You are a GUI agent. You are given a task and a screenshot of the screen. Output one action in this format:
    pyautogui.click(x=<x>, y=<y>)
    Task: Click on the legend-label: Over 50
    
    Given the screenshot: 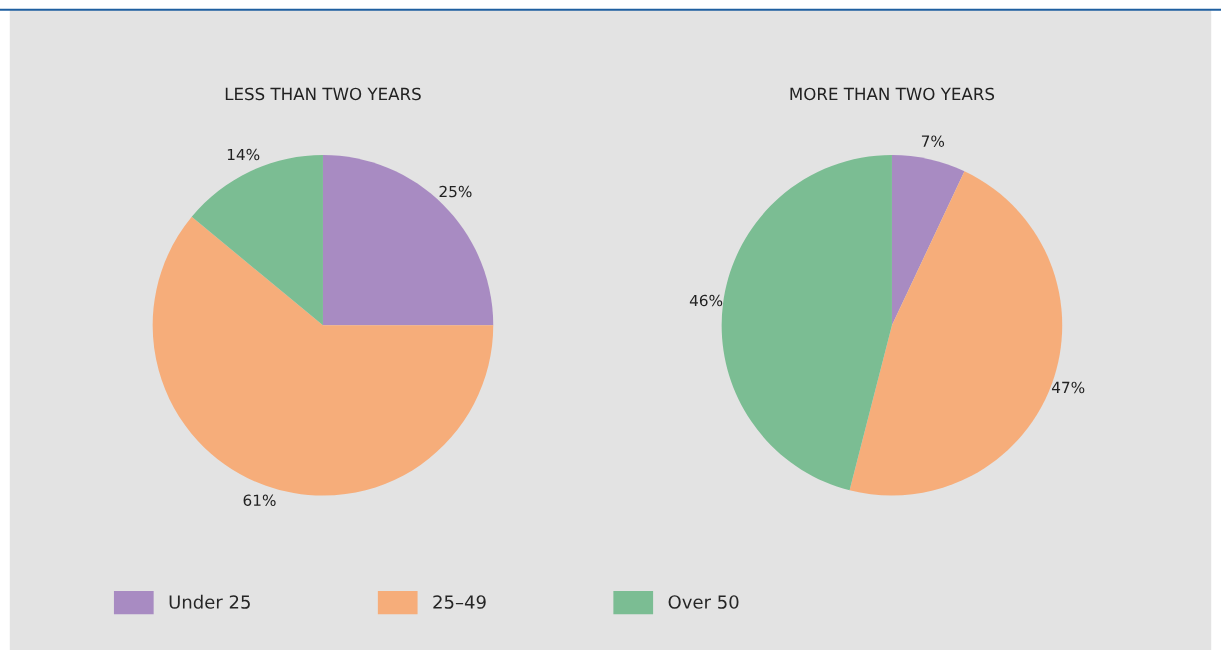 What is the action you would take?
    pyautogui.click(x=703, y=602)
    